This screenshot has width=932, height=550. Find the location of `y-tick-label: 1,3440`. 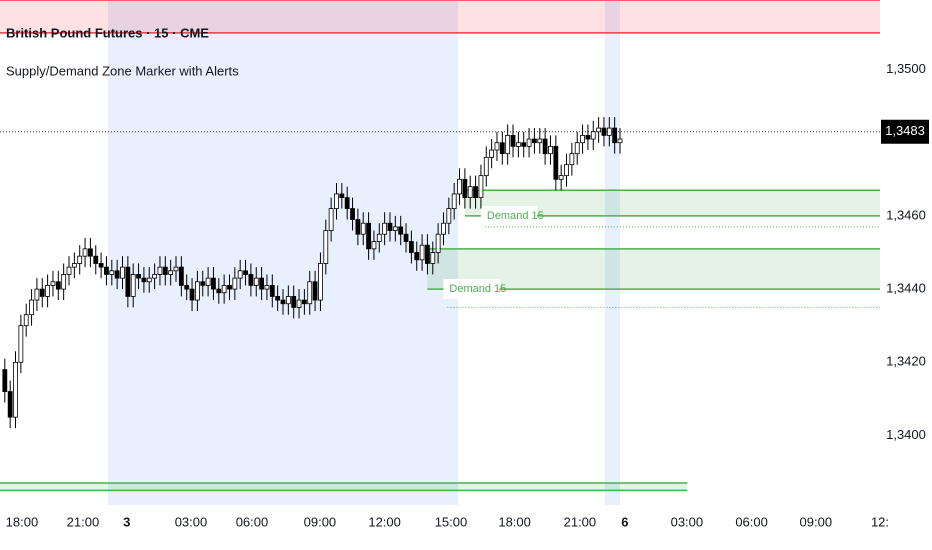

y-tick-label: 1,3440 is located at coordinates (906, 288).